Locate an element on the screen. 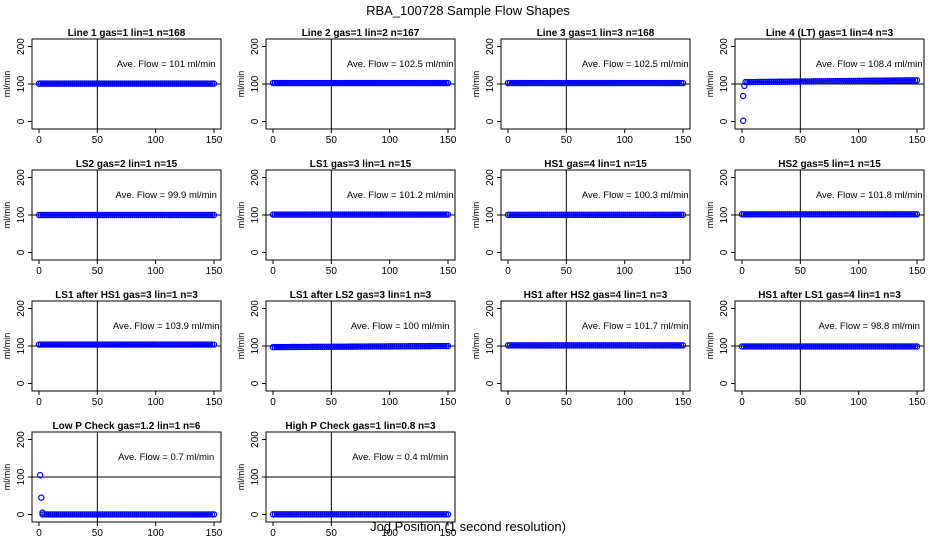  x-tick-label: 50 is located at coordinates (567, 402).